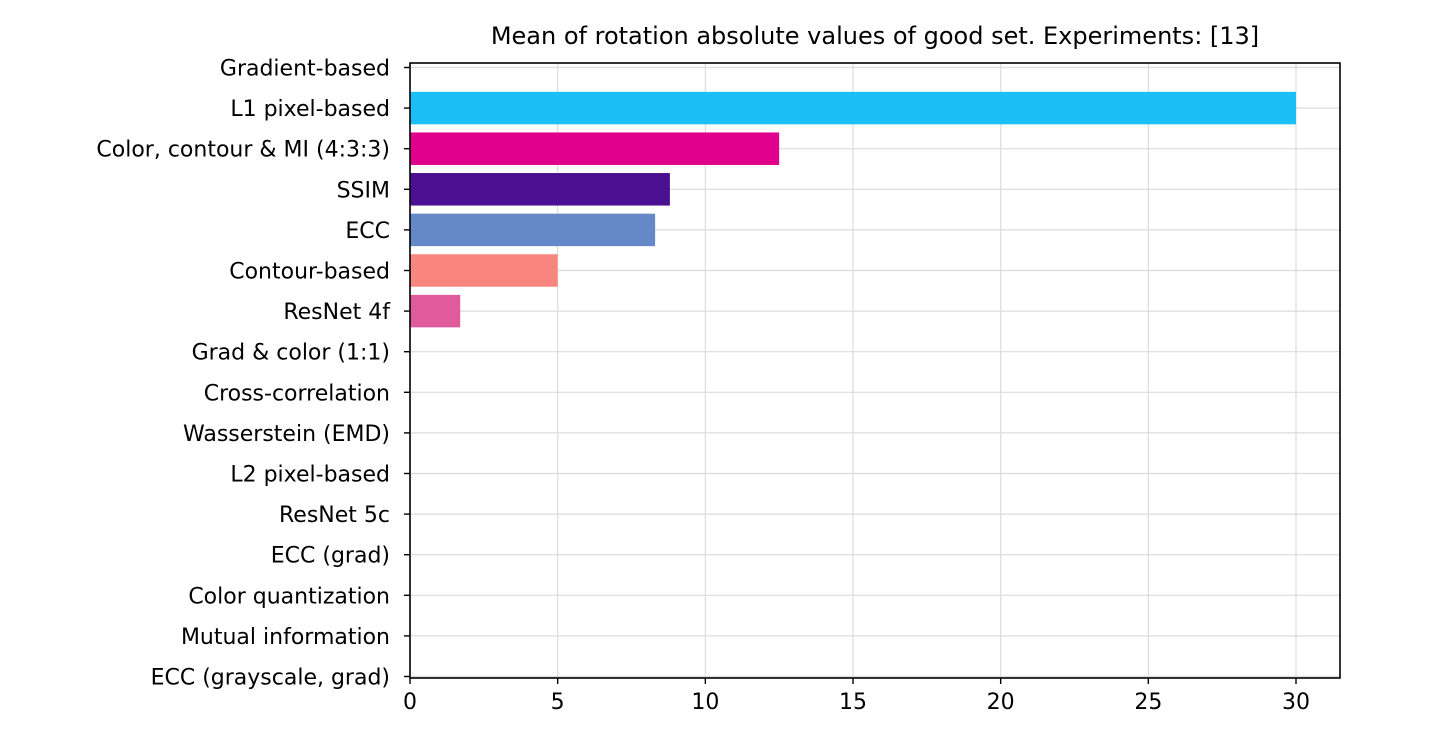  I want to click on y-tick-label: Color quantization, so click(289, 596).